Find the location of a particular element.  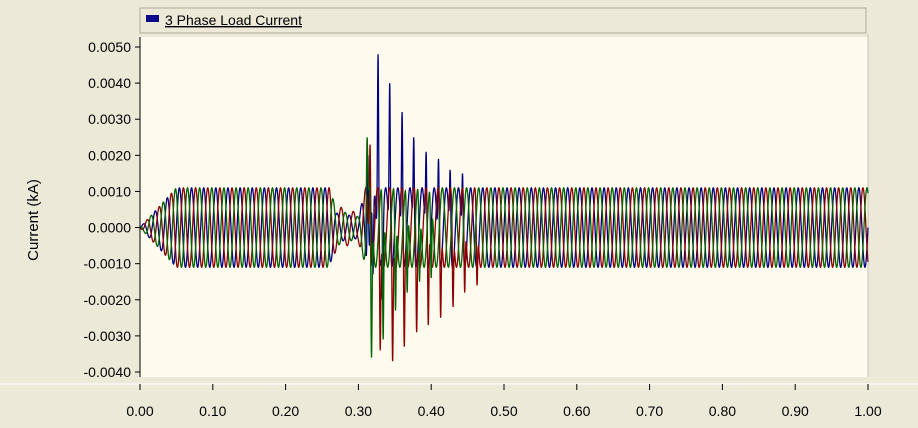

y-tick-label: -0.0040 is located at coordinates (108, 372).